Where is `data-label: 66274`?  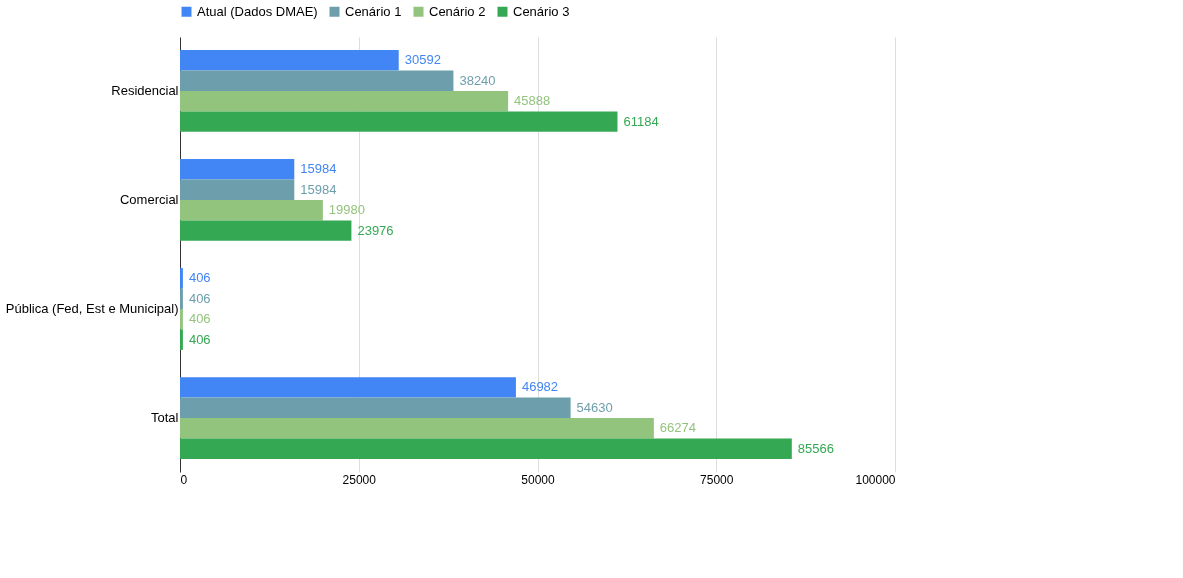 data-label: 66274 is located at coordinates (678, 428).